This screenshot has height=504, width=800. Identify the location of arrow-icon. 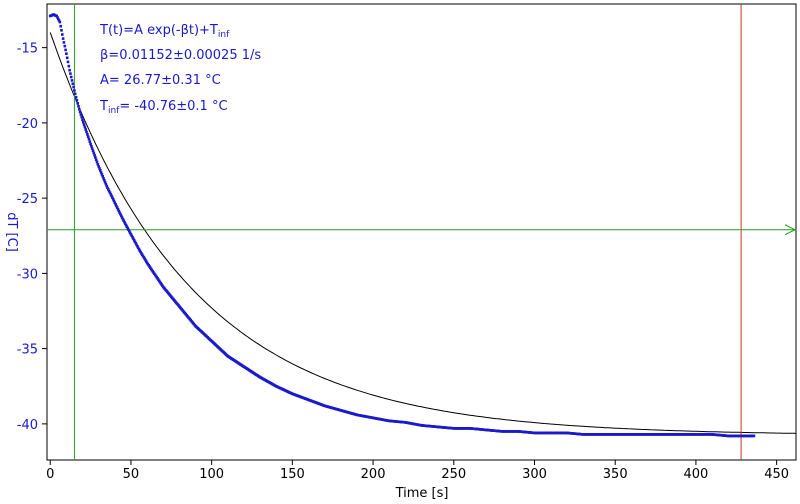
(790, 230).